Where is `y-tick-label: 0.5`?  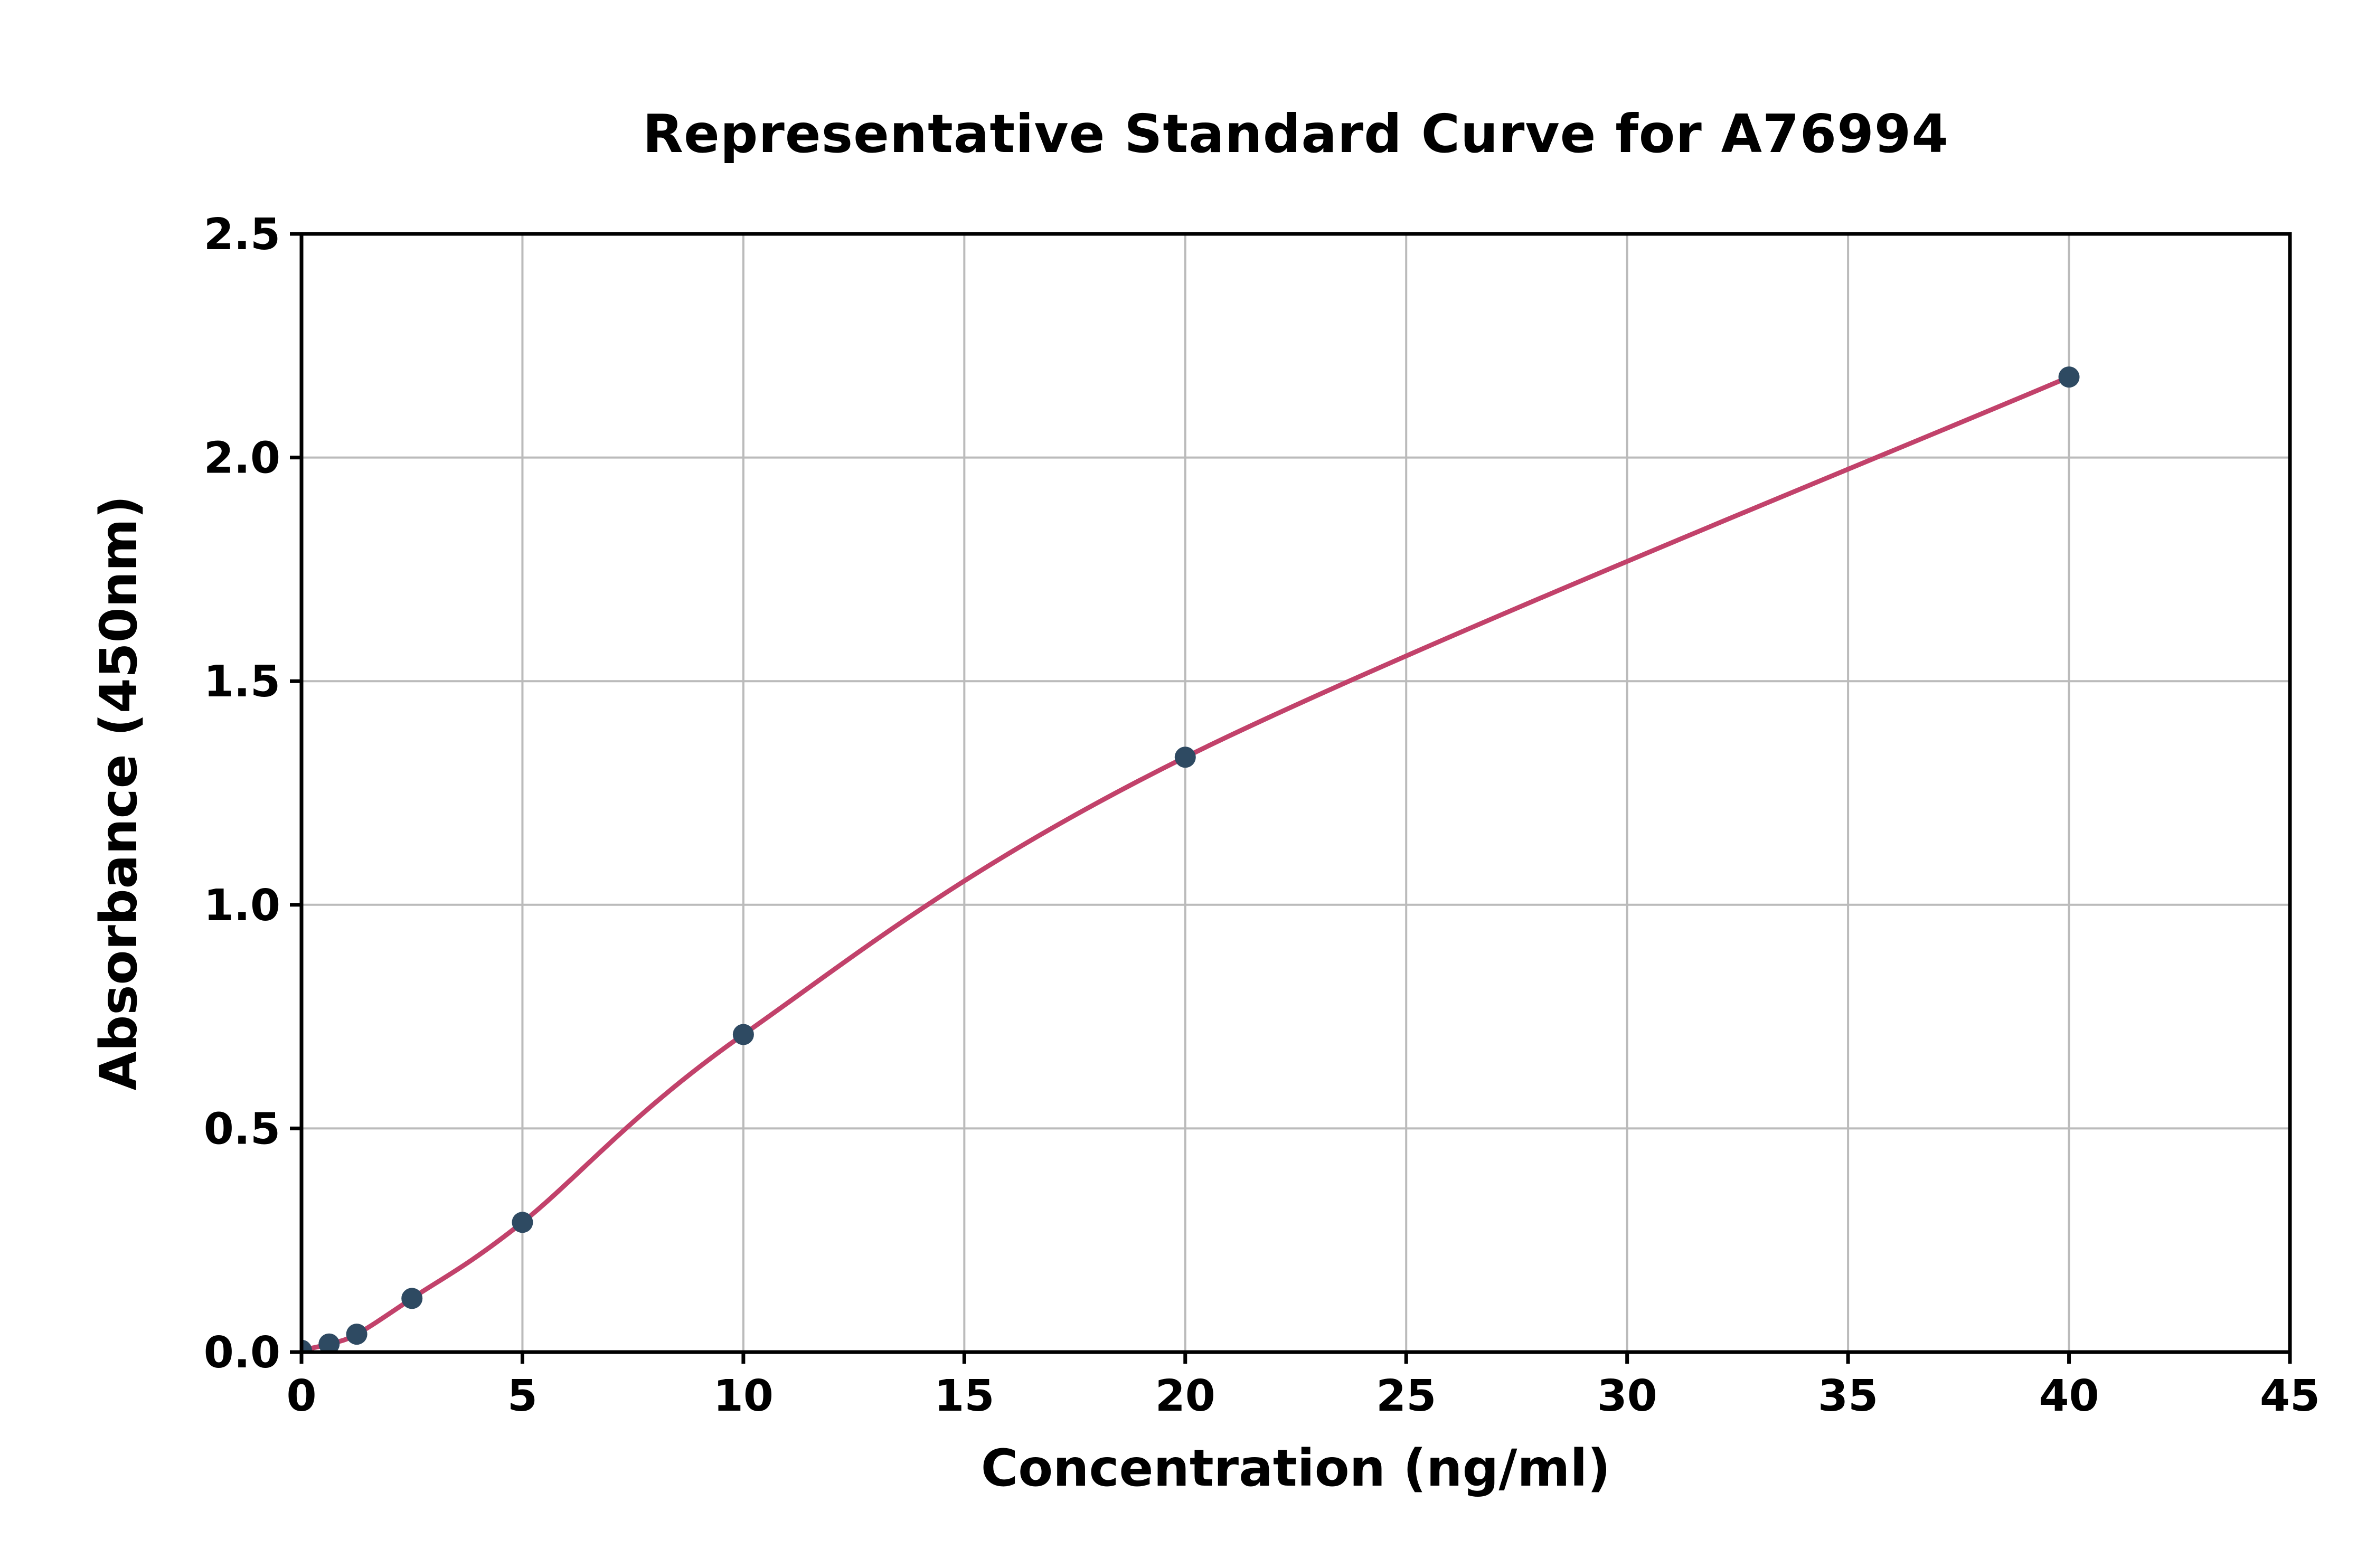
y-tick-label: 0.5 is located at coordinates (242, 1129).